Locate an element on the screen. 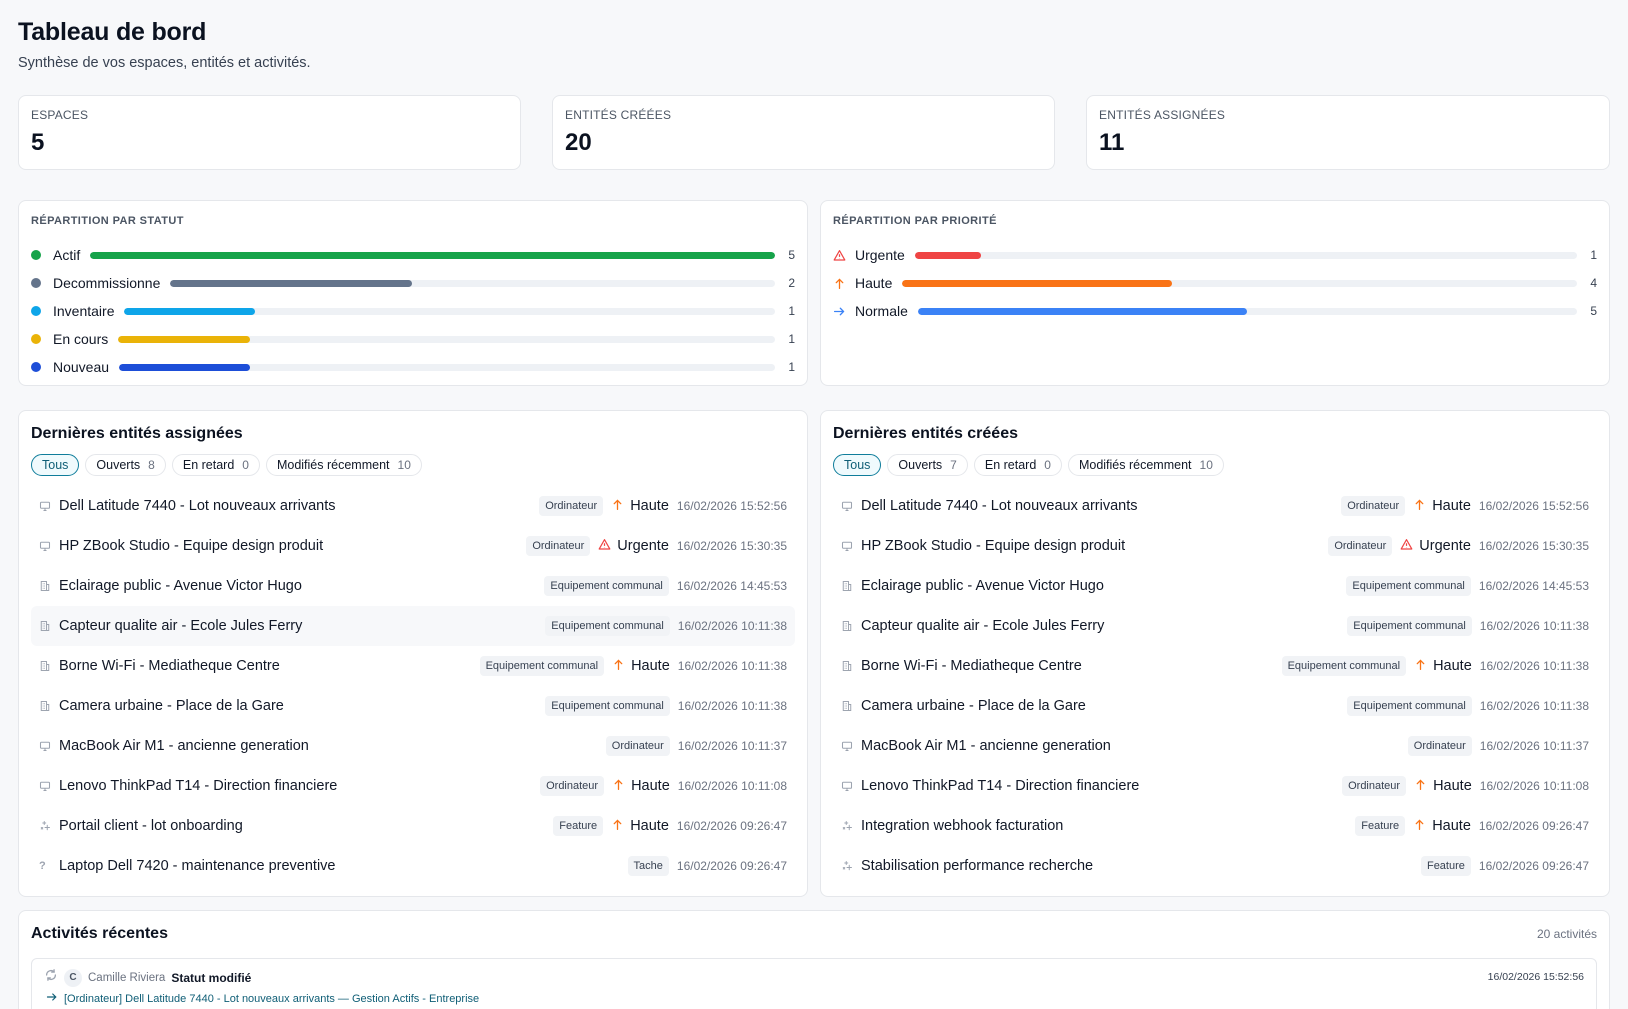  entity-date: 16/02/2026 10:11:37 is located at coordinates (1534, 746).